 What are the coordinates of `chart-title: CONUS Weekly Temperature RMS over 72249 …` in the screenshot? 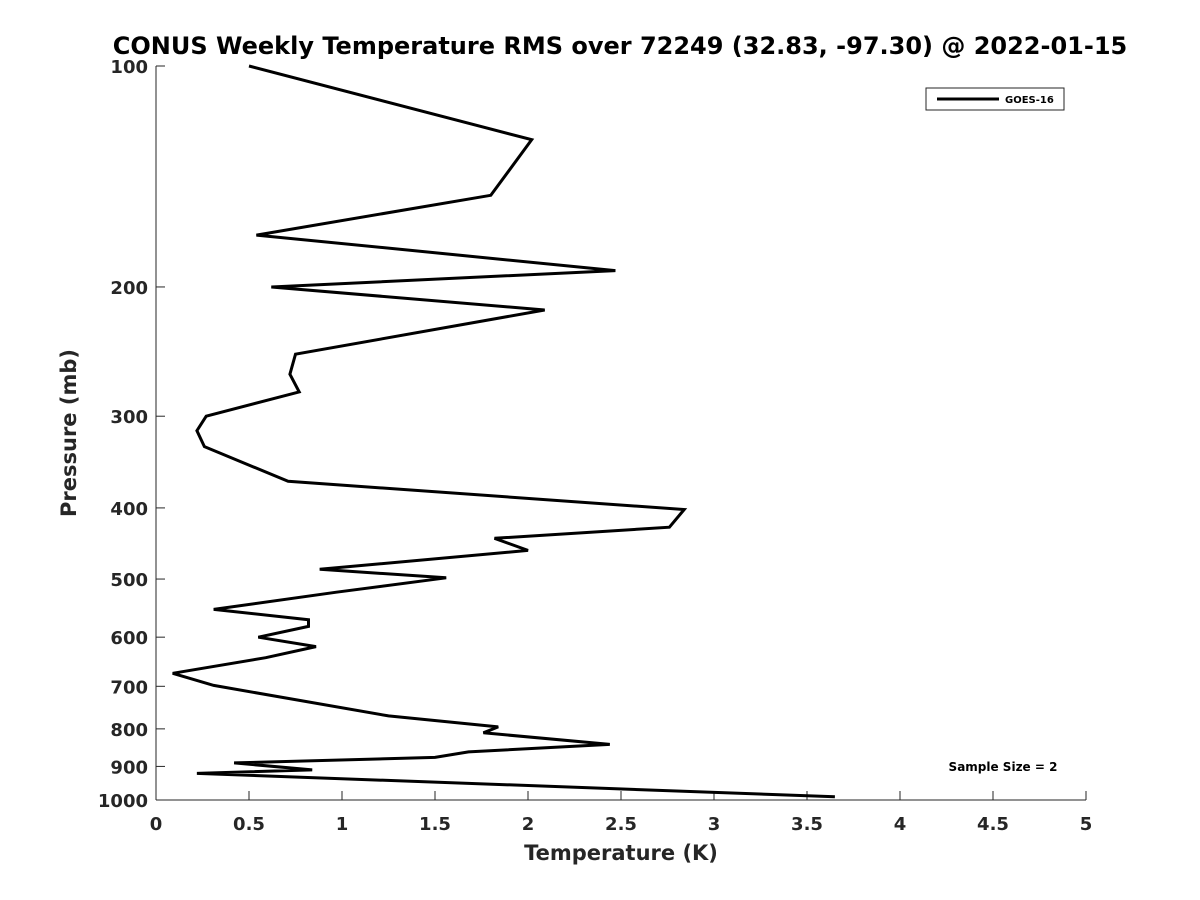 It's located at (620, 46).